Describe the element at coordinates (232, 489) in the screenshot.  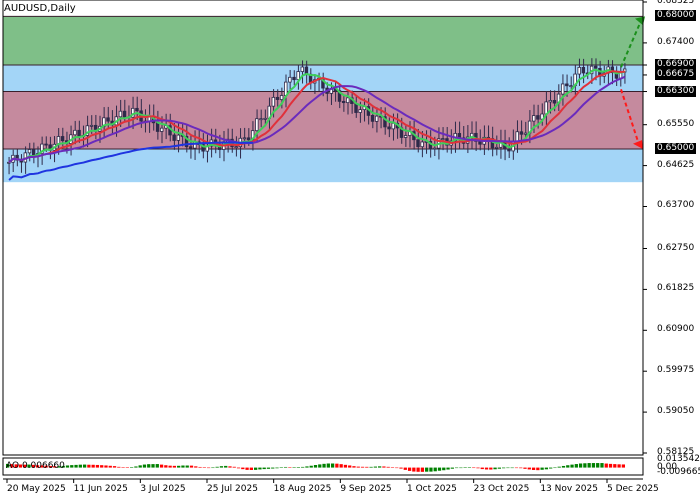
I see `date-tick: 25 Jul 2025` at that location.